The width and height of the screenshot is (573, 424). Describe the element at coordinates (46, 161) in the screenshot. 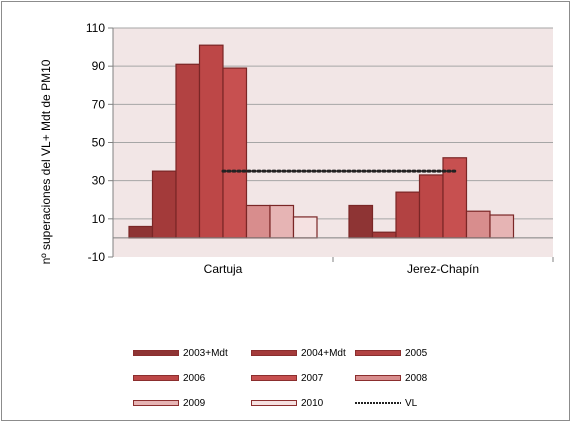

I see `y-axis-label: nº superaciones del VL+ Mdt de PM10` at that location.